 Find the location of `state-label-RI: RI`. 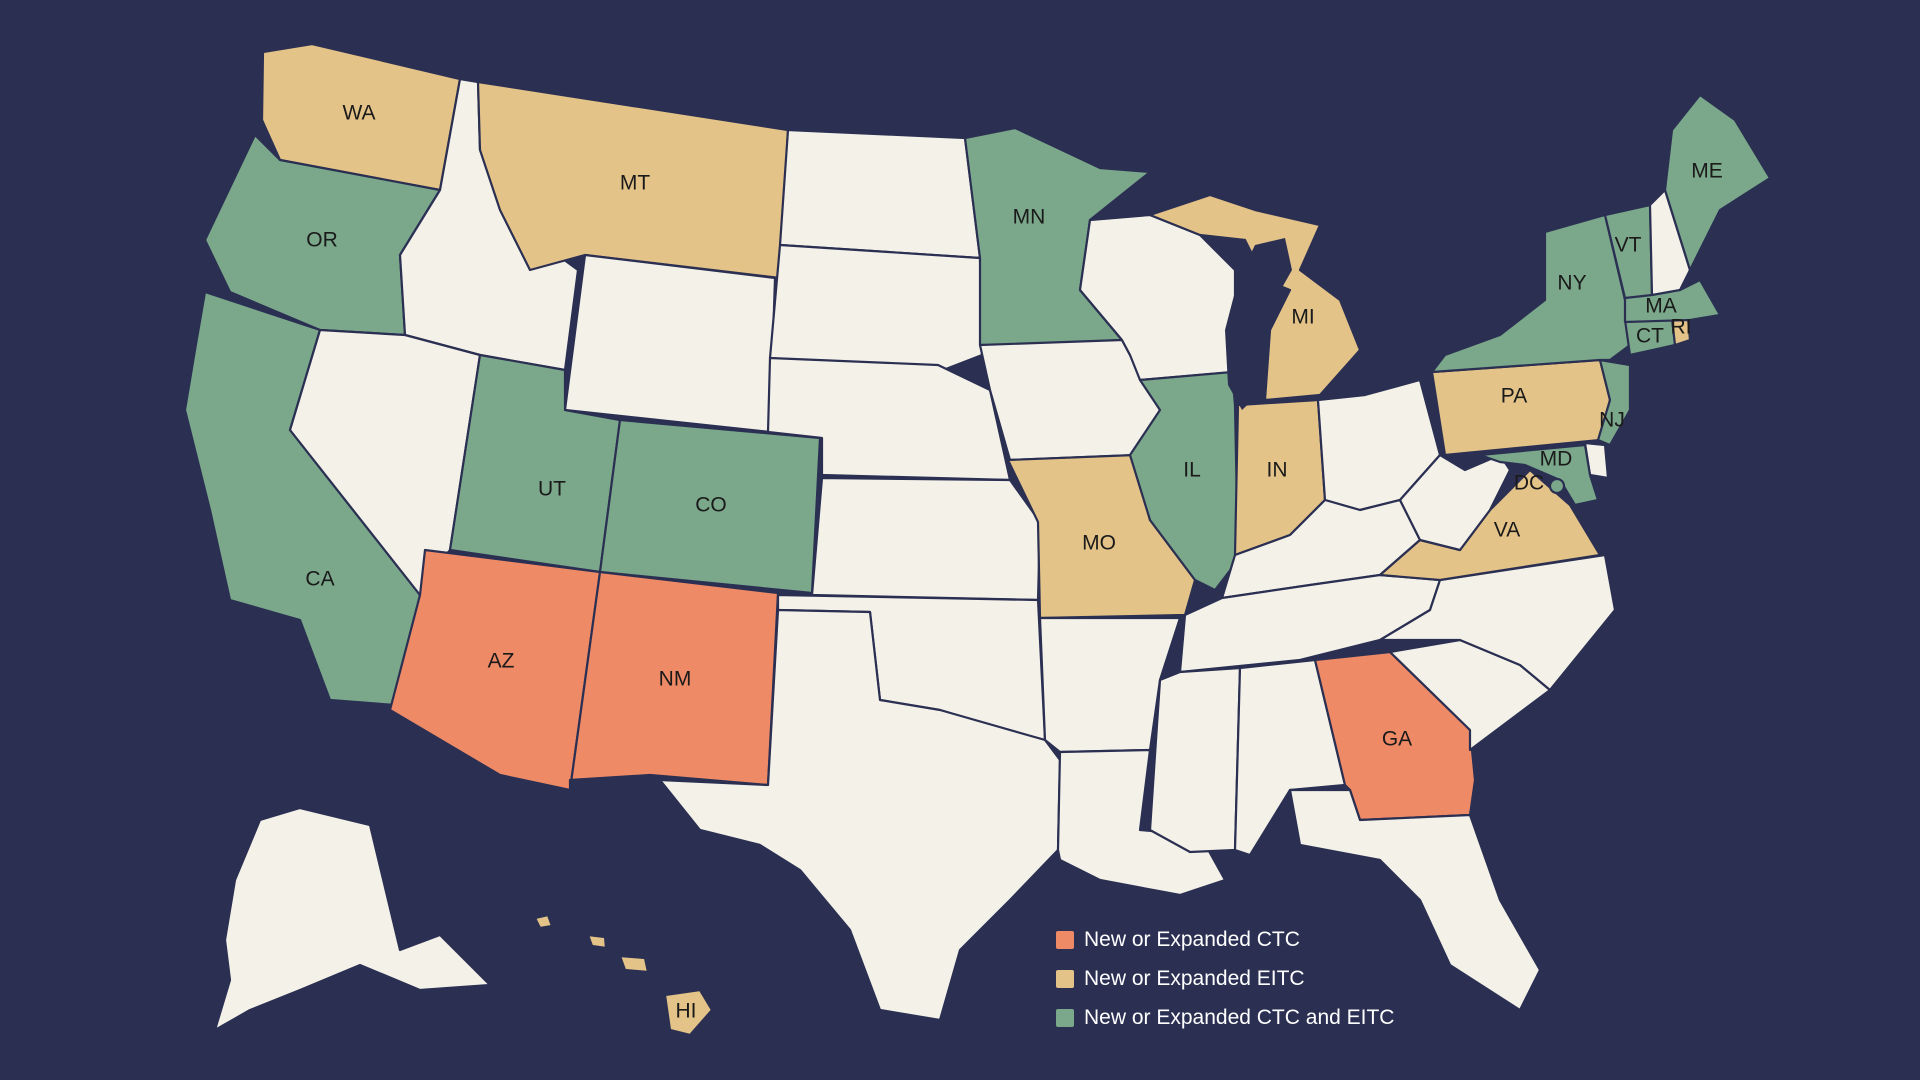

state-label-RI: RI is located at coordinates (1681, 327).